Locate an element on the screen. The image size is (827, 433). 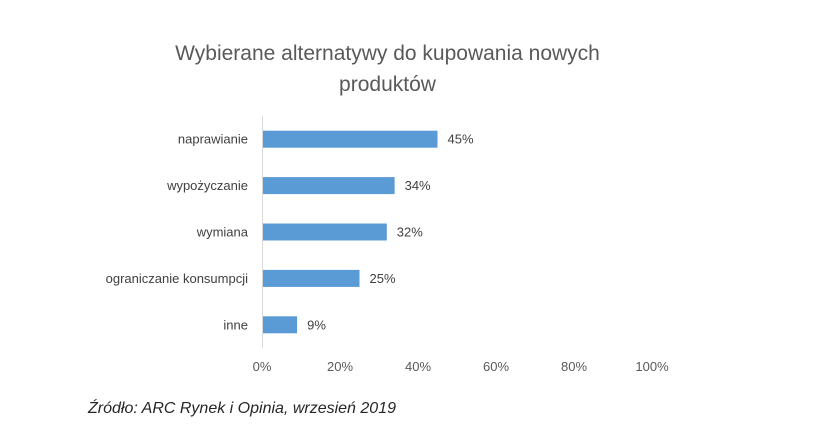
x-tick-label: 0% is located at coordinates (262, 366).